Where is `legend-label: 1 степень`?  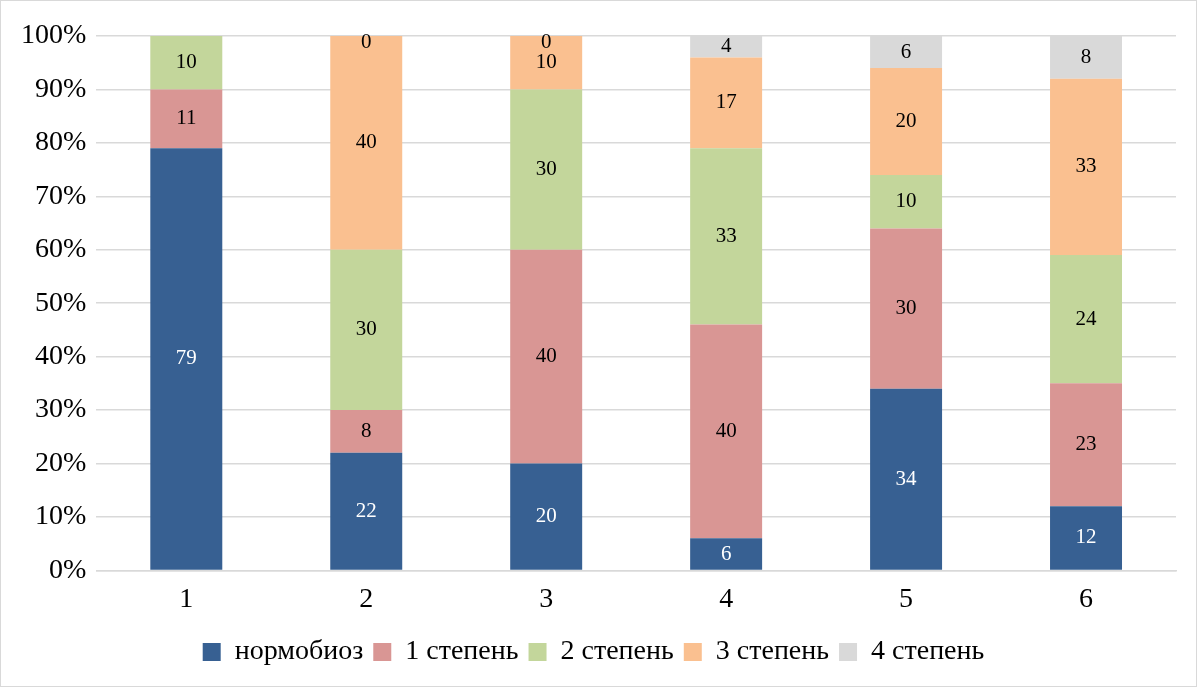
legend-label: 1 степень is located at coordinates (462, 650).